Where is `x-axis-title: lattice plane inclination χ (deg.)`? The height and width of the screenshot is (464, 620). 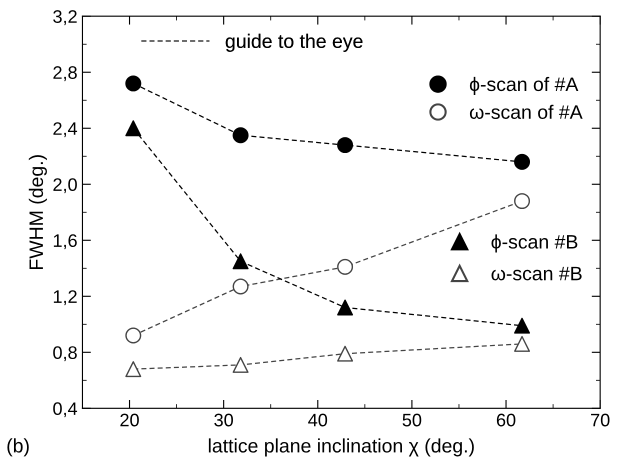 x-axis-title: lattice plane inclination χ (deg.) is located at coordinates (341, 447).